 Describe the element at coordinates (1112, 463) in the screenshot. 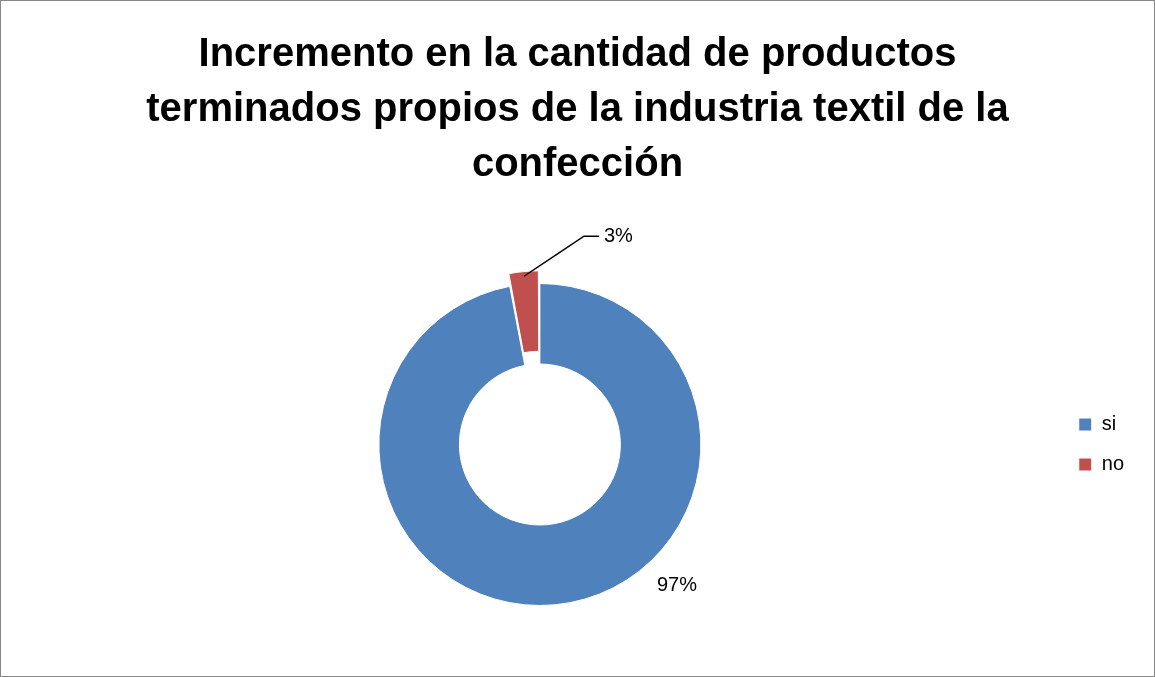

I see `legend-label: no` at that location.